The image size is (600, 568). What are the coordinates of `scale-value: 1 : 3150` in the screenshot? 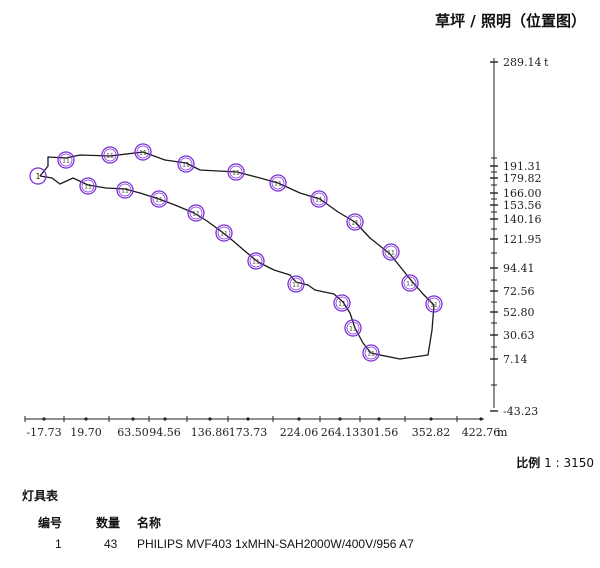 It's located at (569, 463).